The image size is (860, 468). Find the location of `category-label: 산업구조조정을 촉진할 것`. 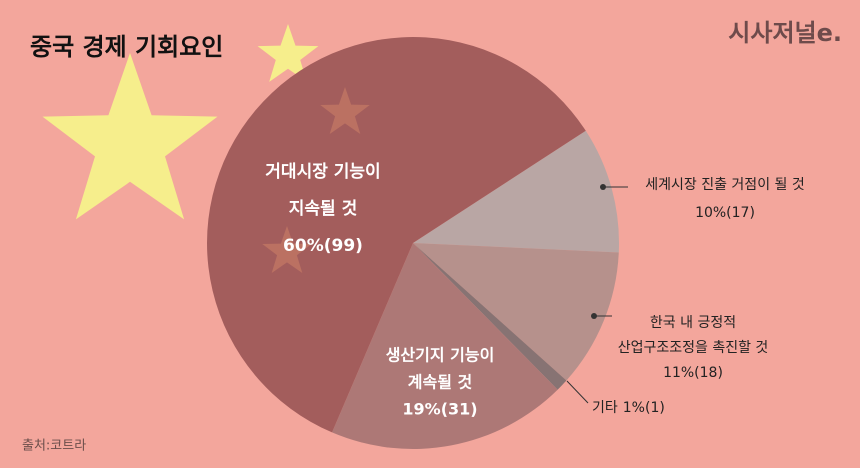

category-label: 산업구조조정을 촉진할 것 is located at coordinates (693, 348).